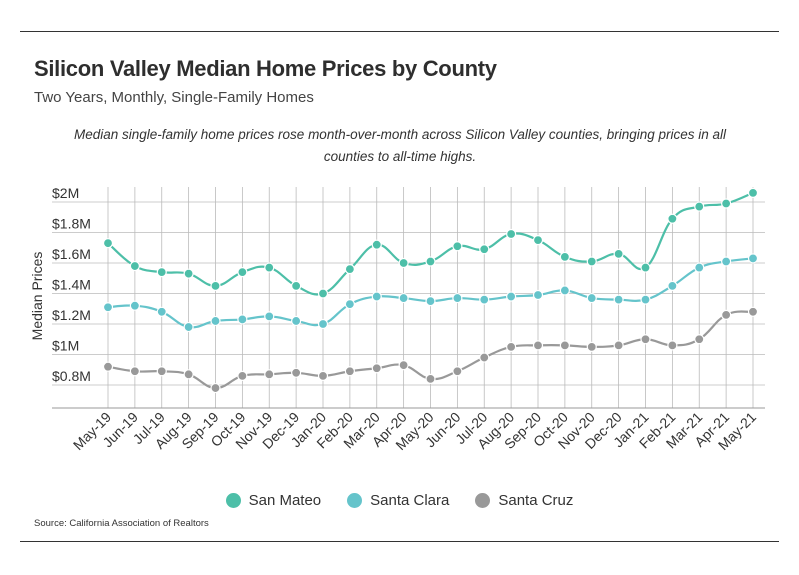 The width and height of the screenshot is (799, 575). I want to click on legend-label: Santa Cruz, so click(536, 500).